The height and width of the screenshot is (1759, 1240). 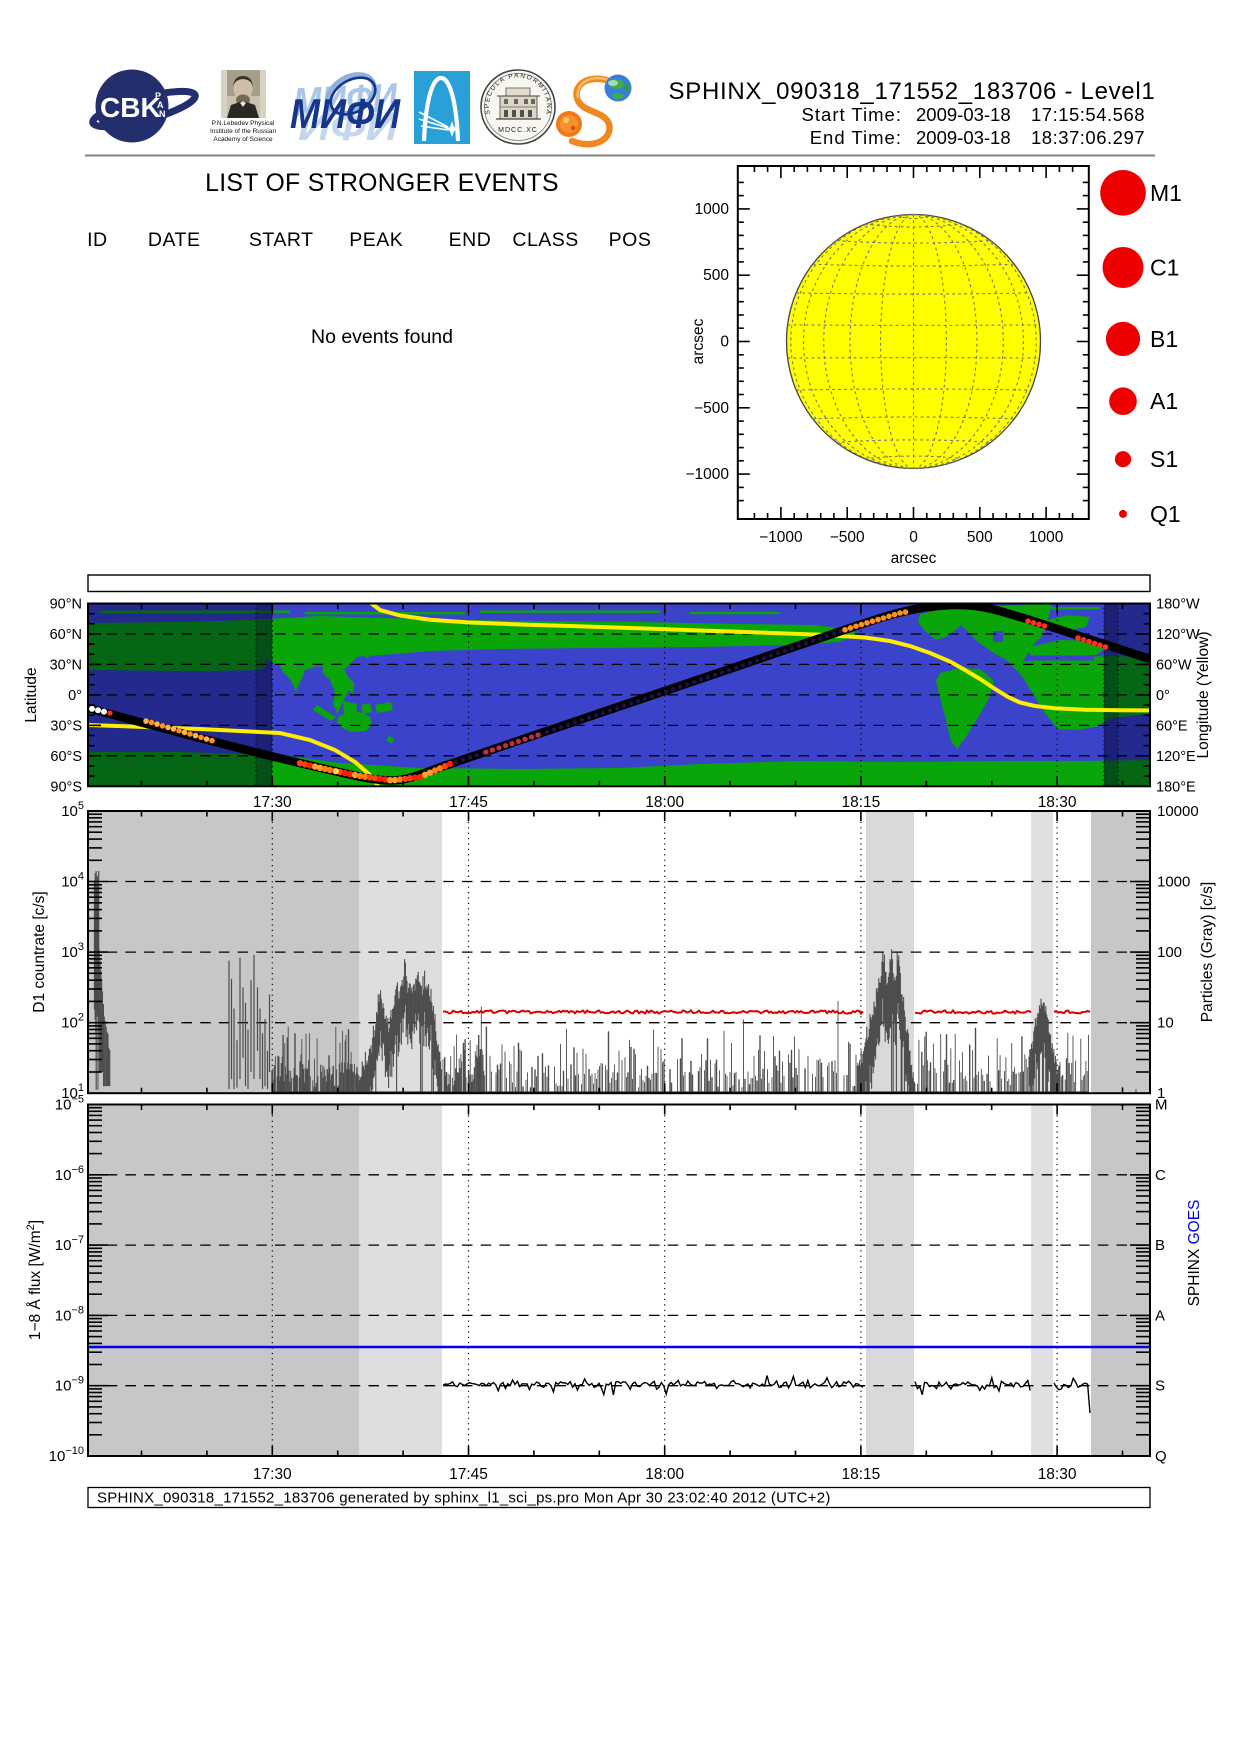 I want to click on svg-text: 60°N, so click(x=66, y=635).